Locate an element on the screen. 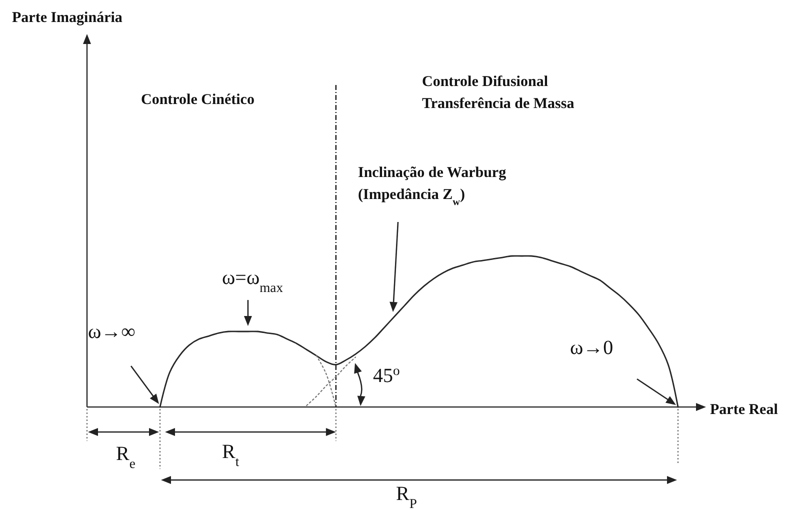 The image size is (796, 515). text: R$_{P}$ is located at coordinates (407, 496).